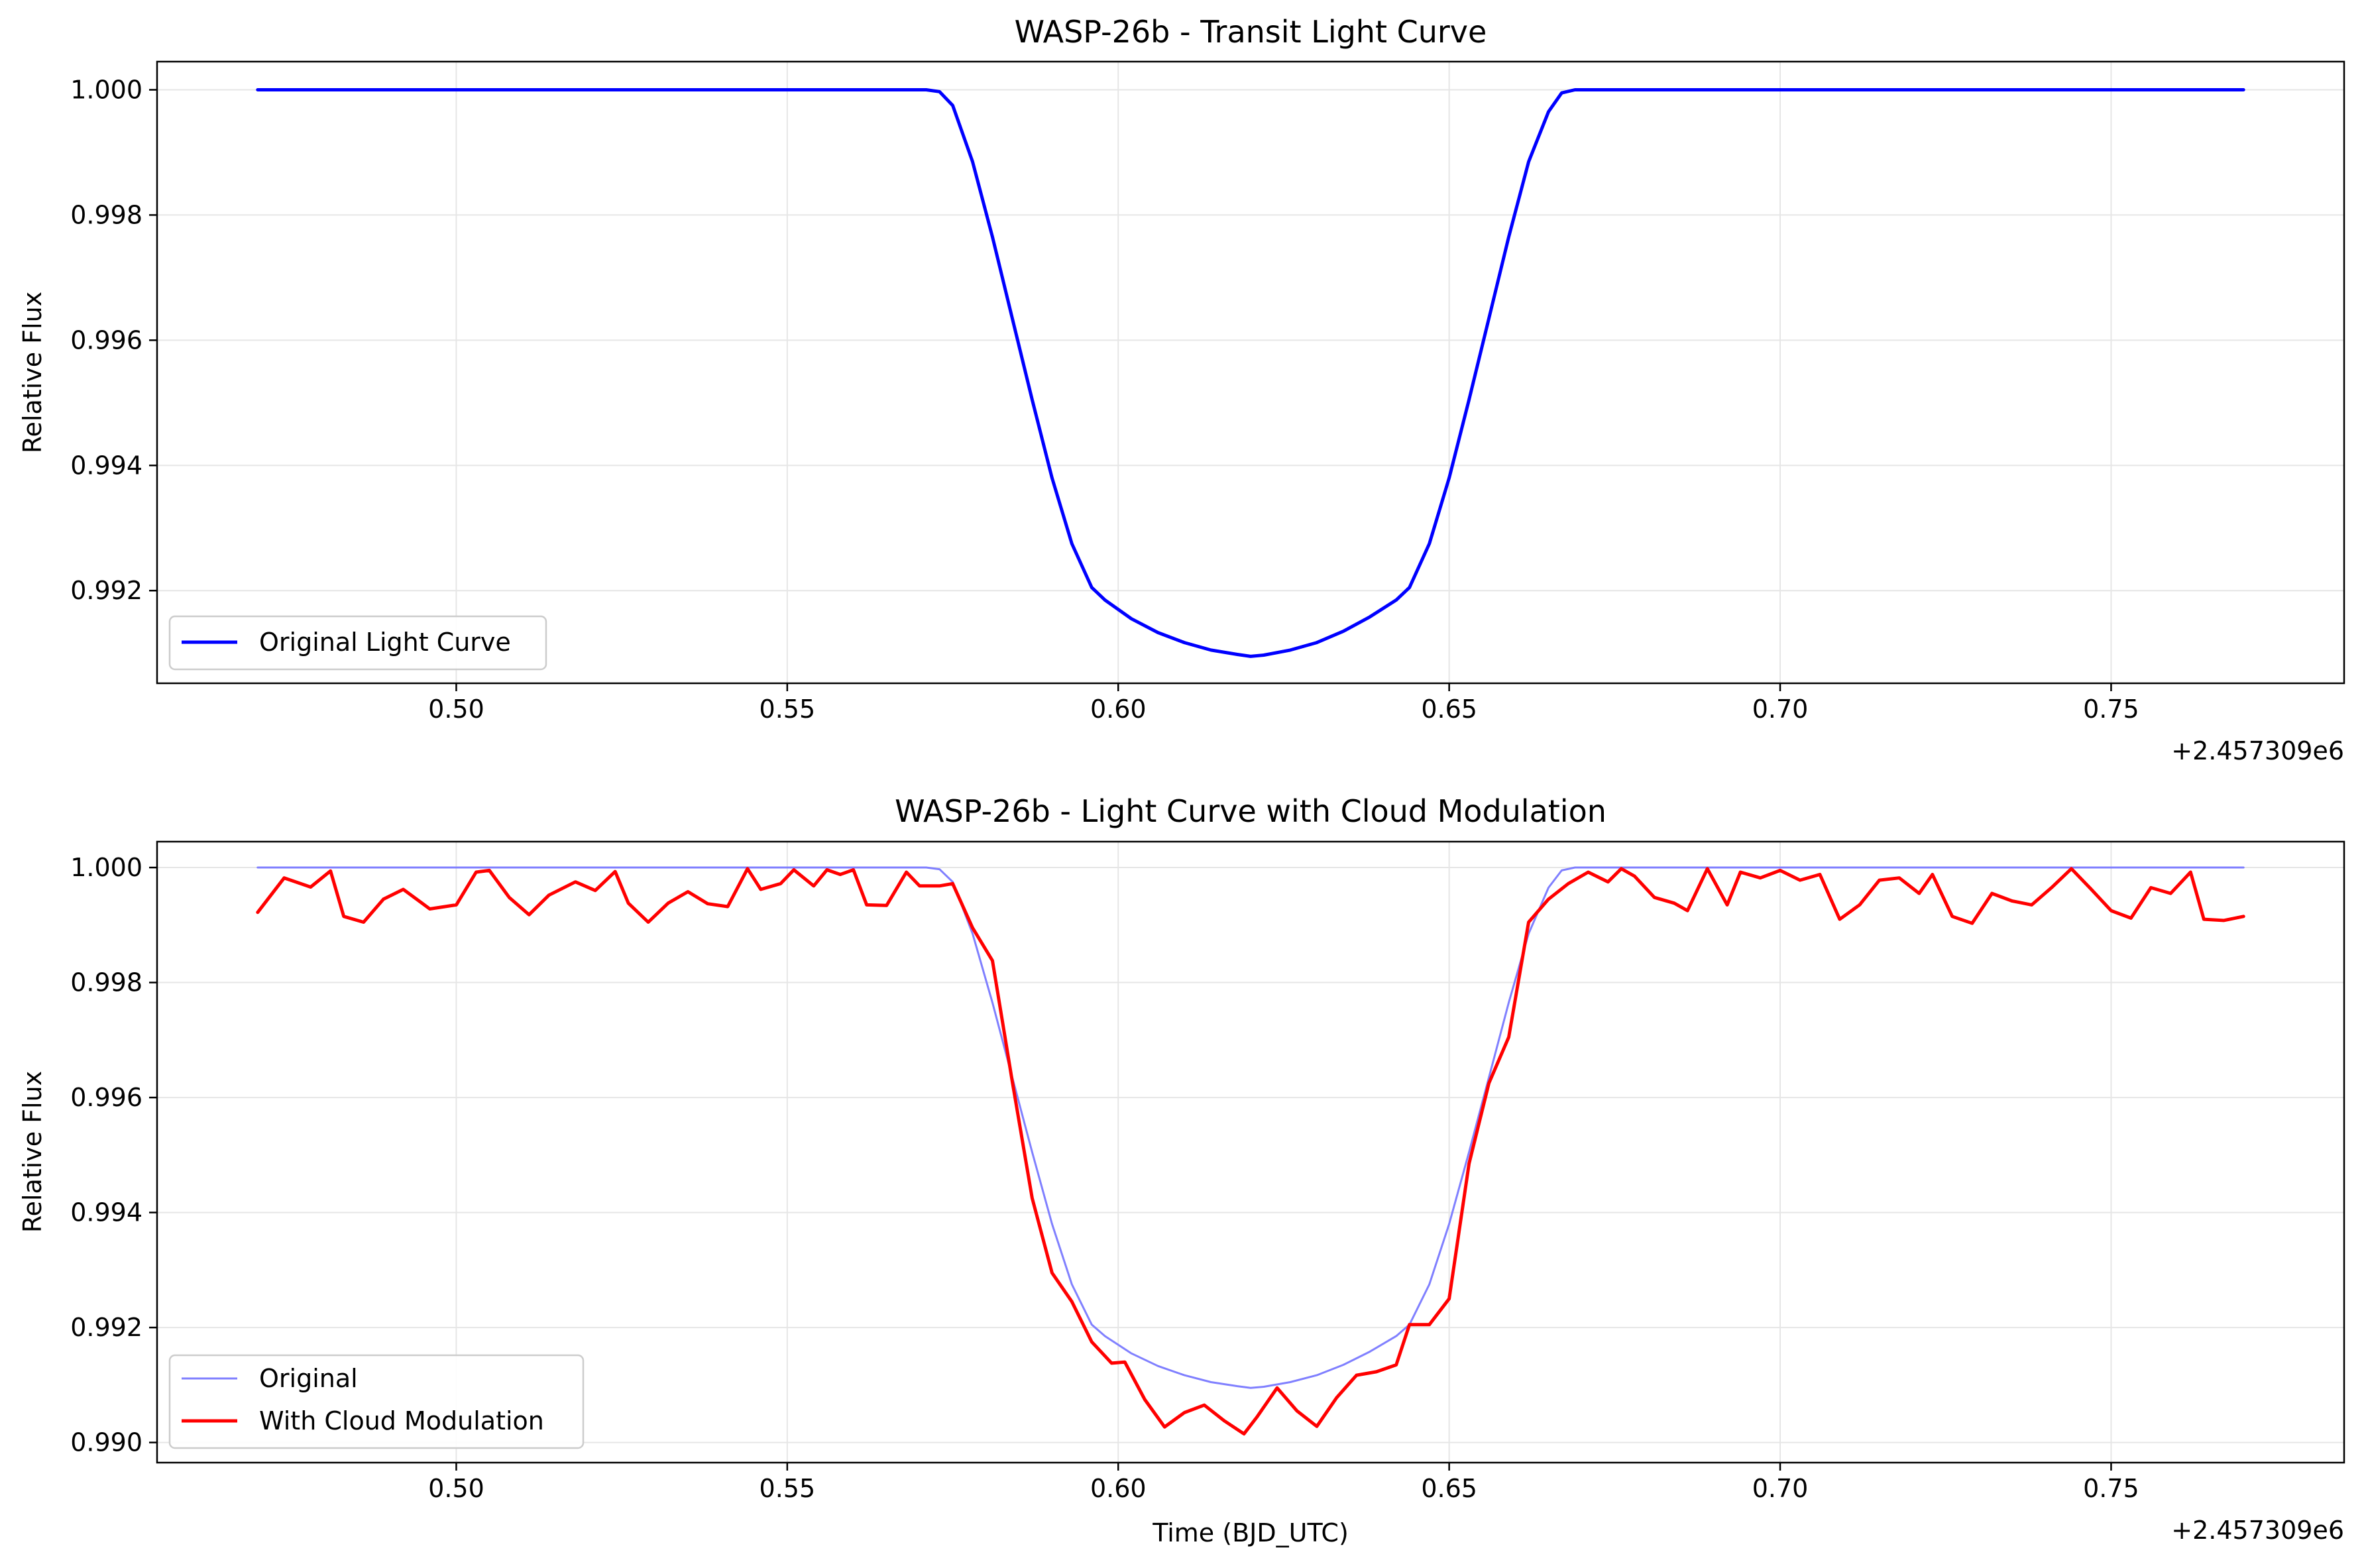 The width and height of the screenshot is (2366, 1568). Describe the element at coordinates (1251, 32) in the screenshot. I see `chart-title: WASP-26b - Transit Light Curve` at that location.